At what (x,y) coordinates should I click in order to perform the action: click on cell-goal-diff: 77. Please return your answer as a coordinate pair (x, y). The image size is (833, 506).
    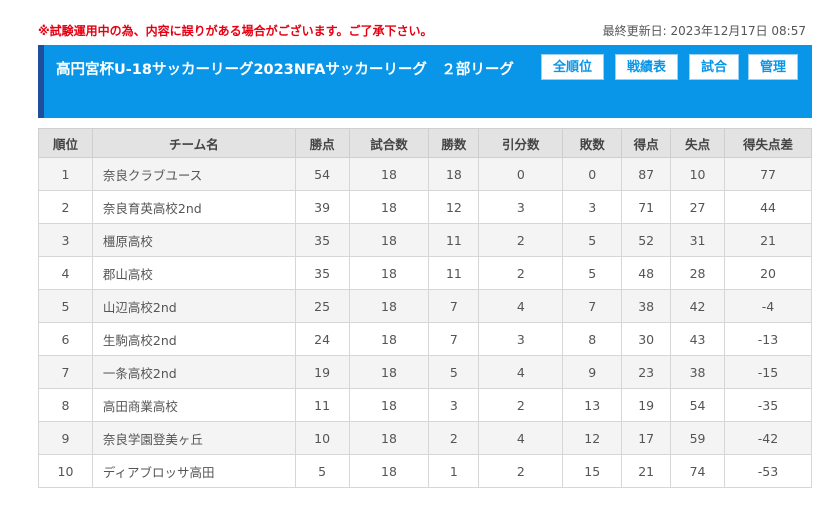
    Looking at the image, I should click on (768, 174).